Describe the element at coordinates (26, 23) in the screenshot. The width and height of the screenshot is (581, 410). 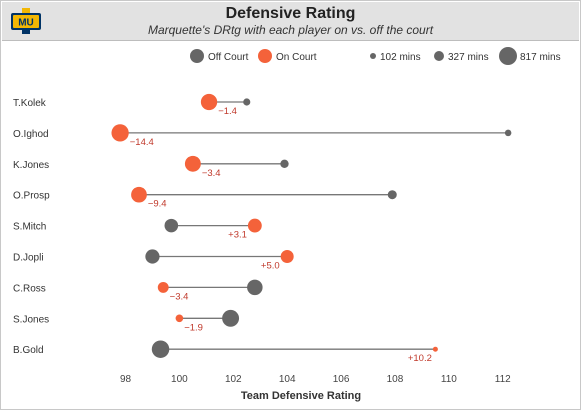
I see `svg-text: MU` at that location.